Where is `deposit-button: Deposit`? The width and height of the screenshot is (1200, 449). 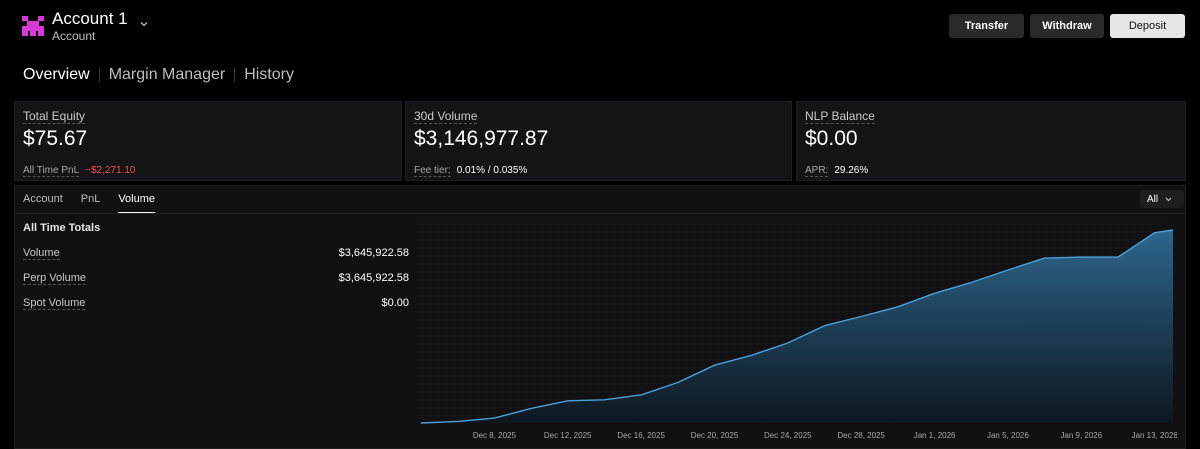 deposit-button: Deposit is located at coordinates (1147, 26).